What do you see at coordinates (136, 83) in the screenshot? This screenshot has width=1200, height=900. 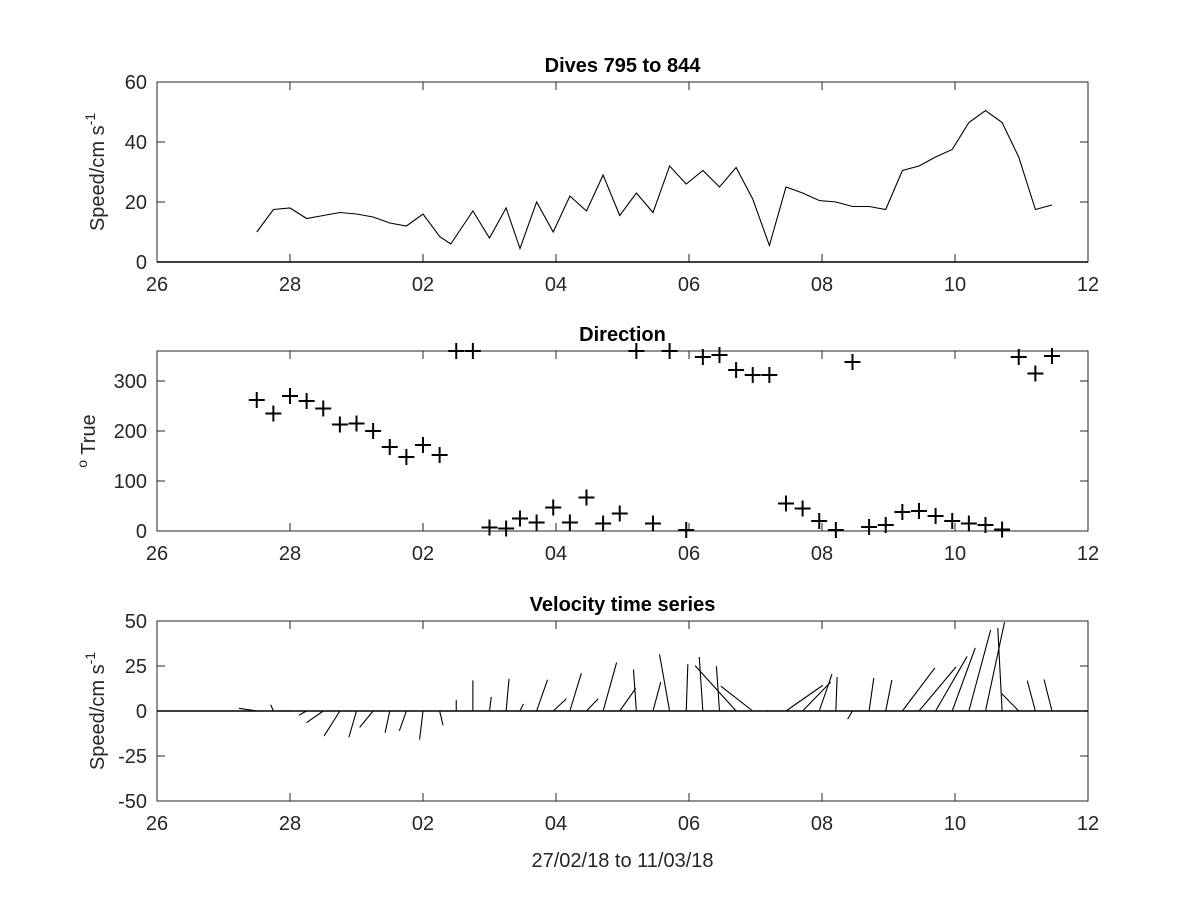 I see `y-tick-label: 60` at bounding box center [136, 83].